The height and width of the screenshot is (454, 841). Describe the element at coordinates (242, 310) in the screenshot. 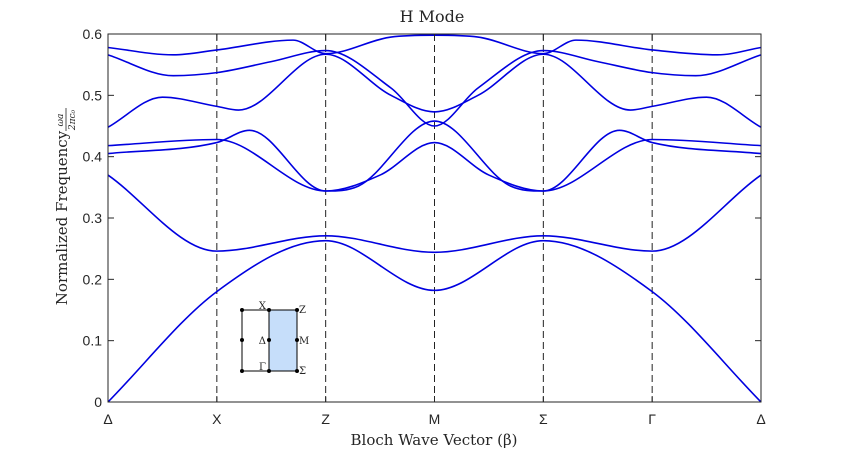

I see `inset-dot-top-left` at that location.